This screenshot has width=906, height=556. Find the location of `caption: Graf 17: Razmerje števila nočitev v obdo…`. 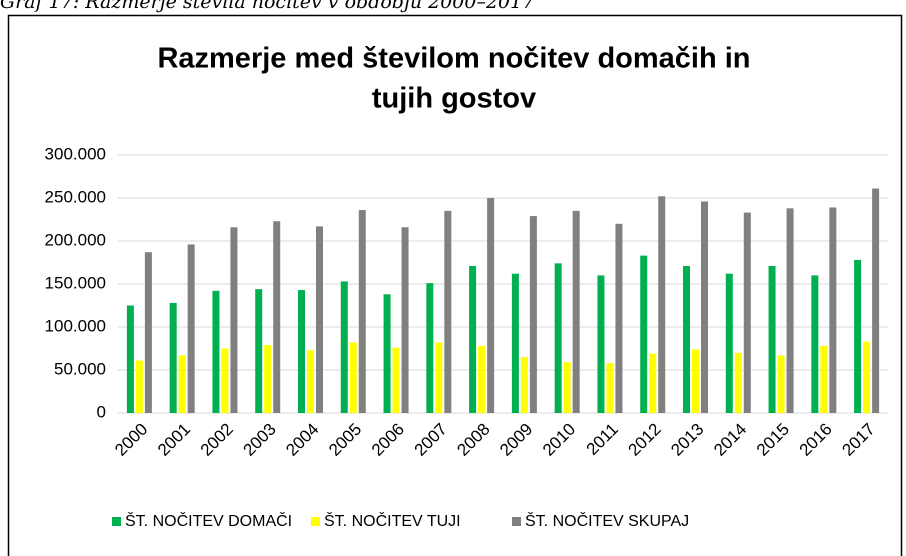

caption: Graf 17: Razmerje števila nočitev v obdo… is located at coordinates (267, 6).